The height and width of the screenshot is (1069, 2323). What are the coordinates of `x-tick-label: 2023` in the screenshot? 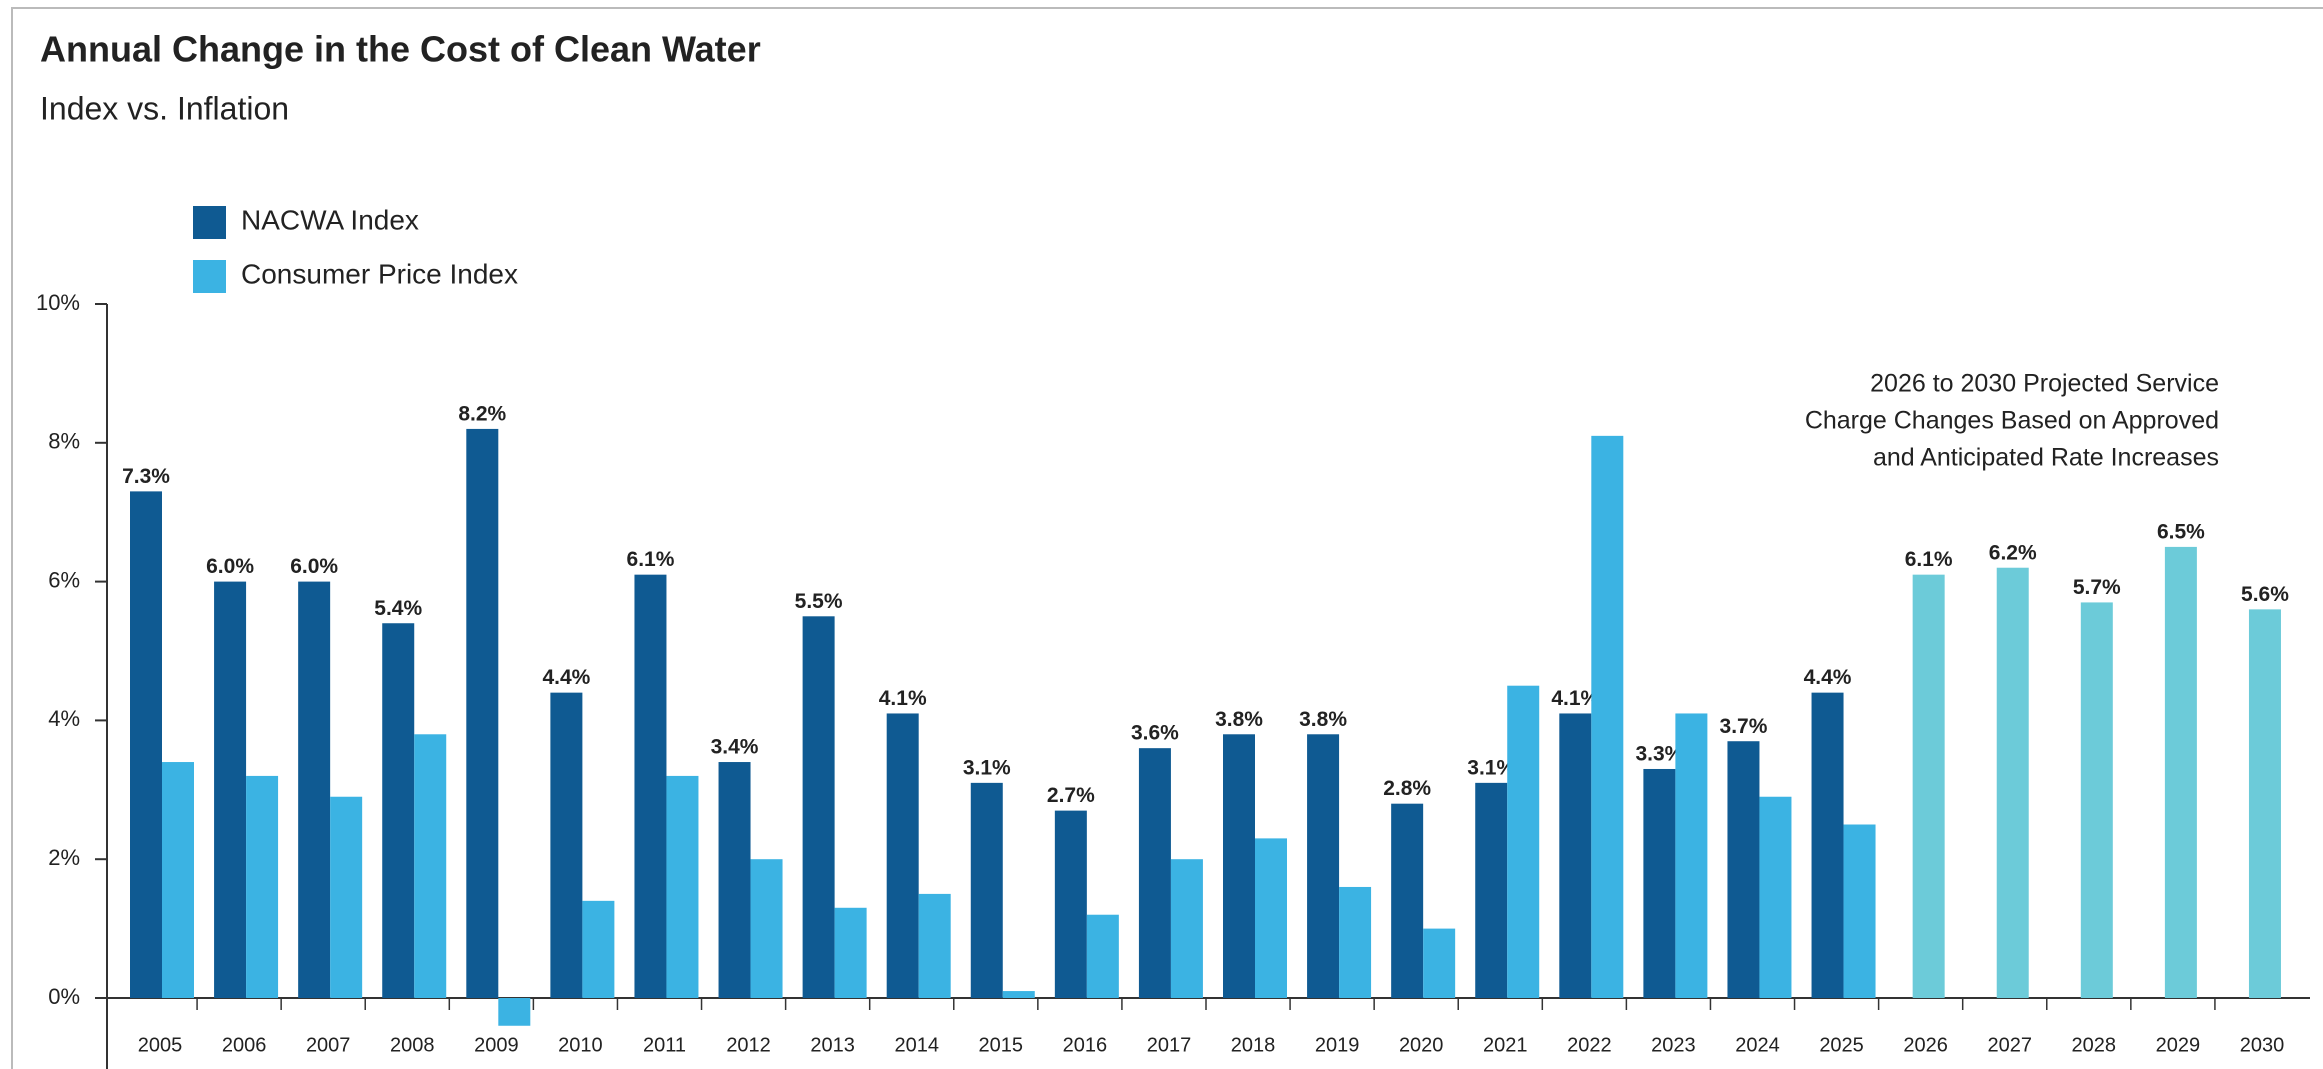 It's located at (1673, 1045).